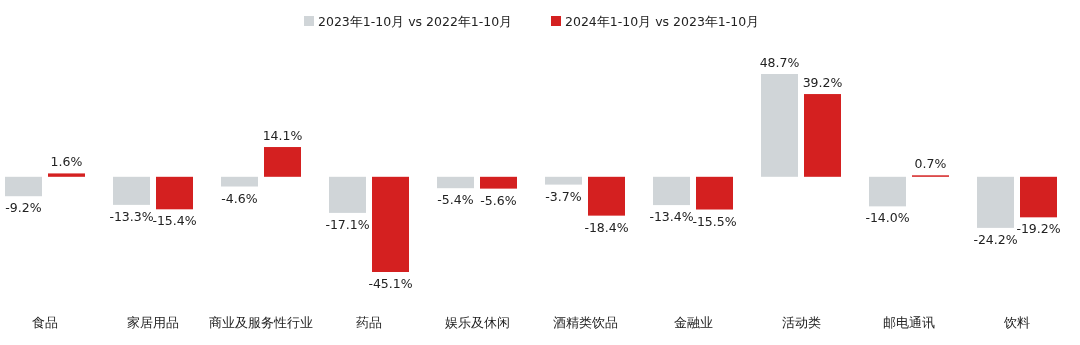 This screenshot has height=345, width=1080. Describe the element at coordinates (477, 322) in the screenshot. I see `x-tick-label: 娱乐及休闲` at that location.